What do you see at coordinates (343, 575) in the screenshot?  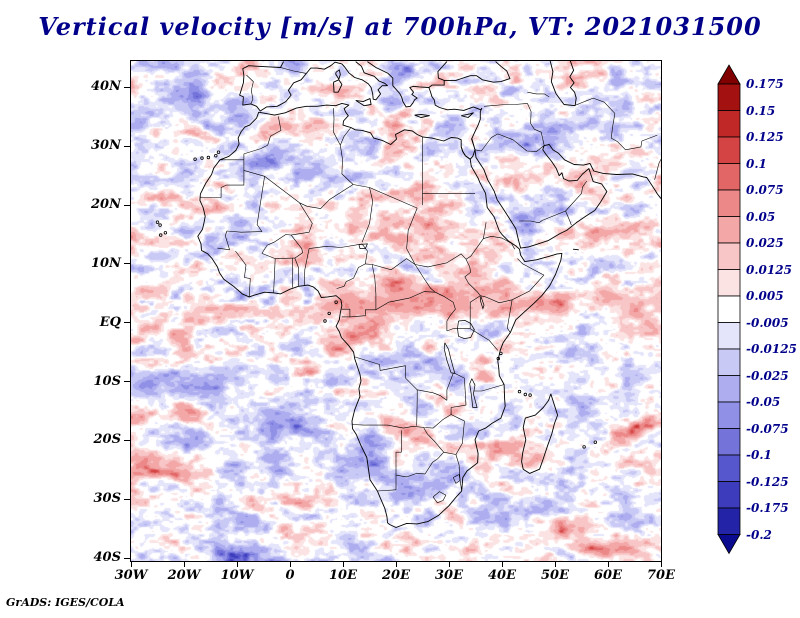 I see `lon-tick-label: 10E` at bounding box center [343, 575].